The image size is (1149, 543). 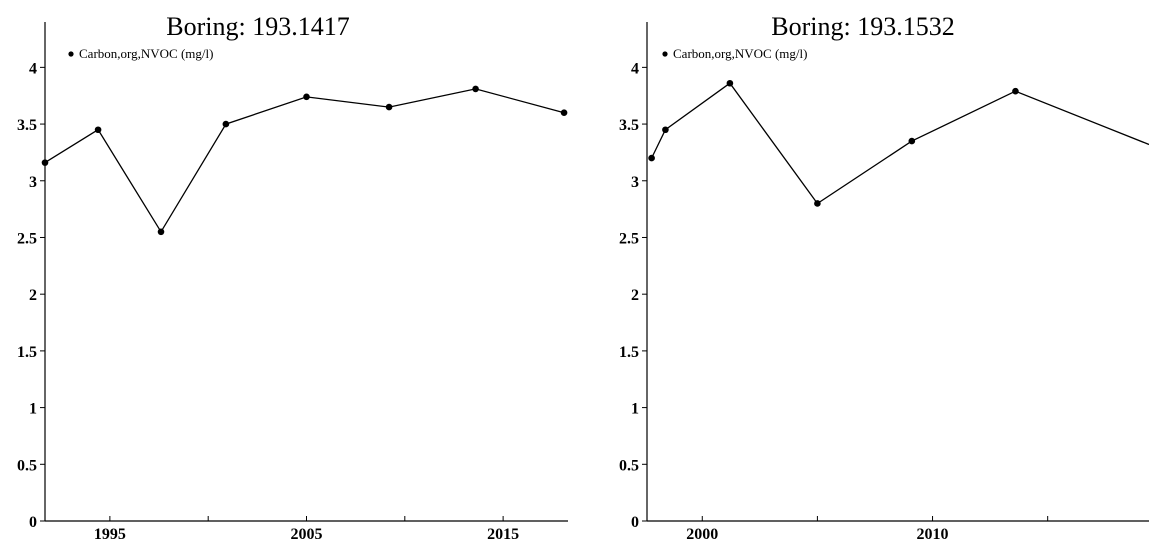 What do you see at coordinates (503, 534) in the screenshot?
I see `x-tick-label: 2015` at bounding box center [503, 534].